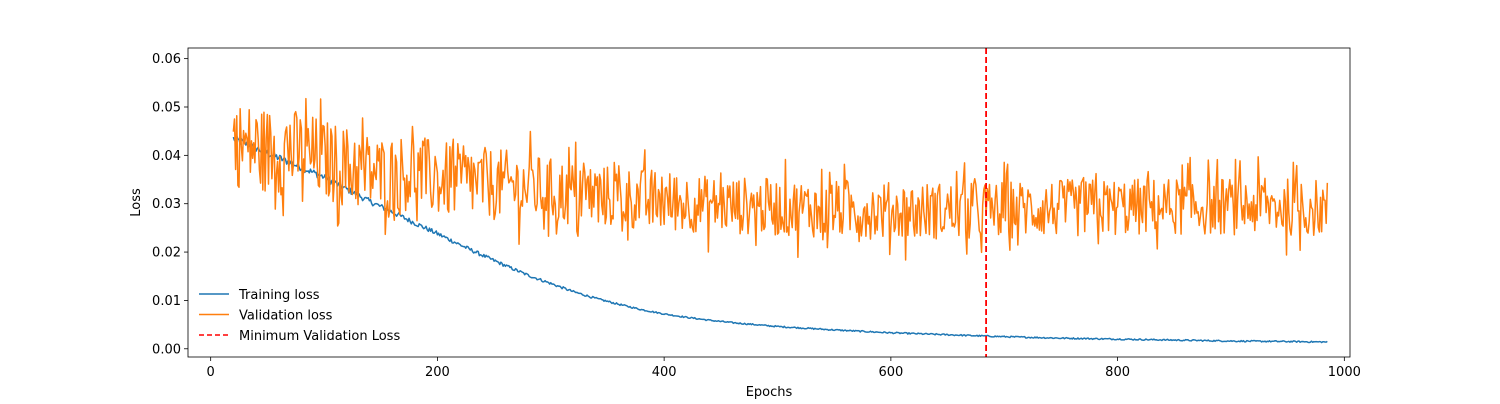 The image size is (1500, 404). I want to click on x-tick-label: 400, so click(664, 372).